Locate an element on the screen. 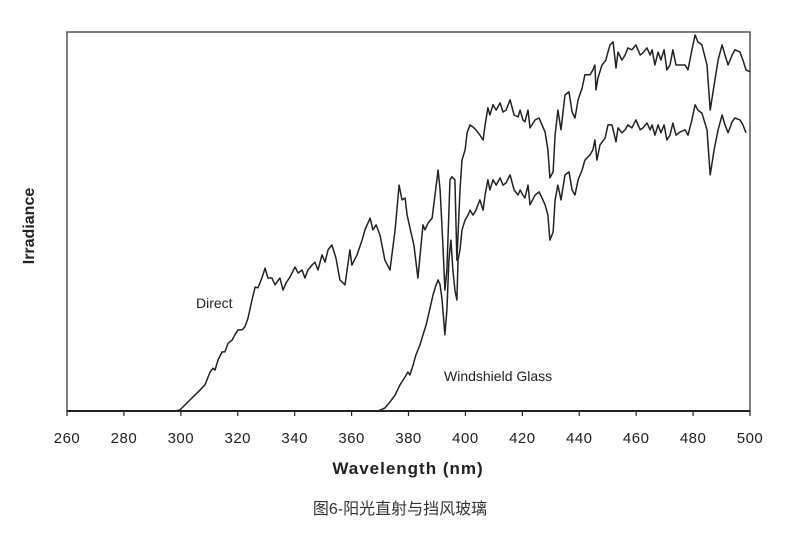 This screenshot has width=800, height=540. x-tick-label: 360 is located at coordinates (351, 438).